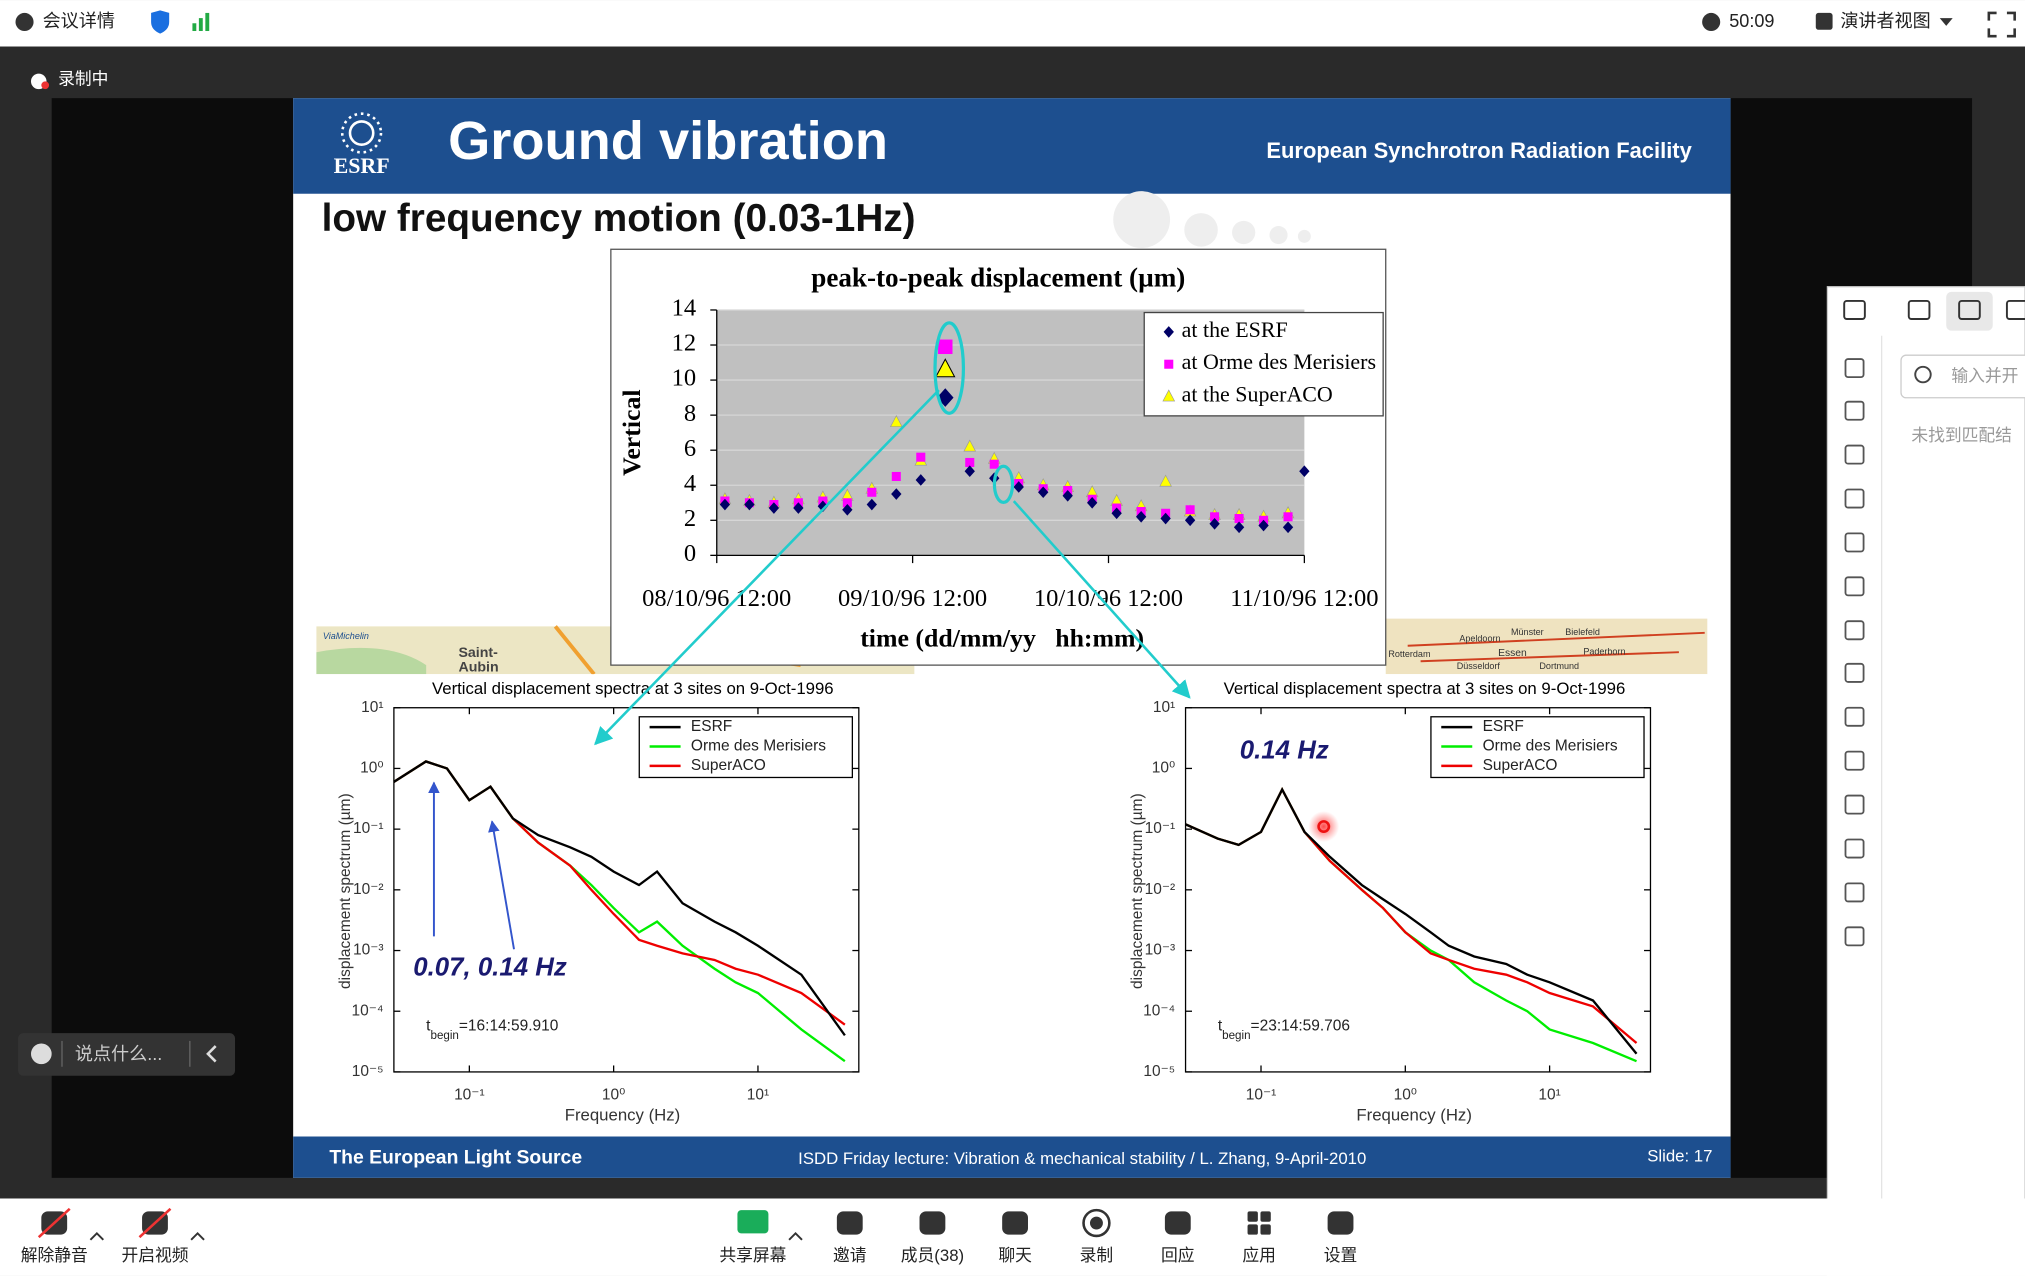 The width and height of the screenshot is (2025, 1276). What do you see at coordinates (619, 218) in the screenshot?
I see `slide-subtitle: low frequency motion (0.03-1Hz)` at bounding box center [619, 218].